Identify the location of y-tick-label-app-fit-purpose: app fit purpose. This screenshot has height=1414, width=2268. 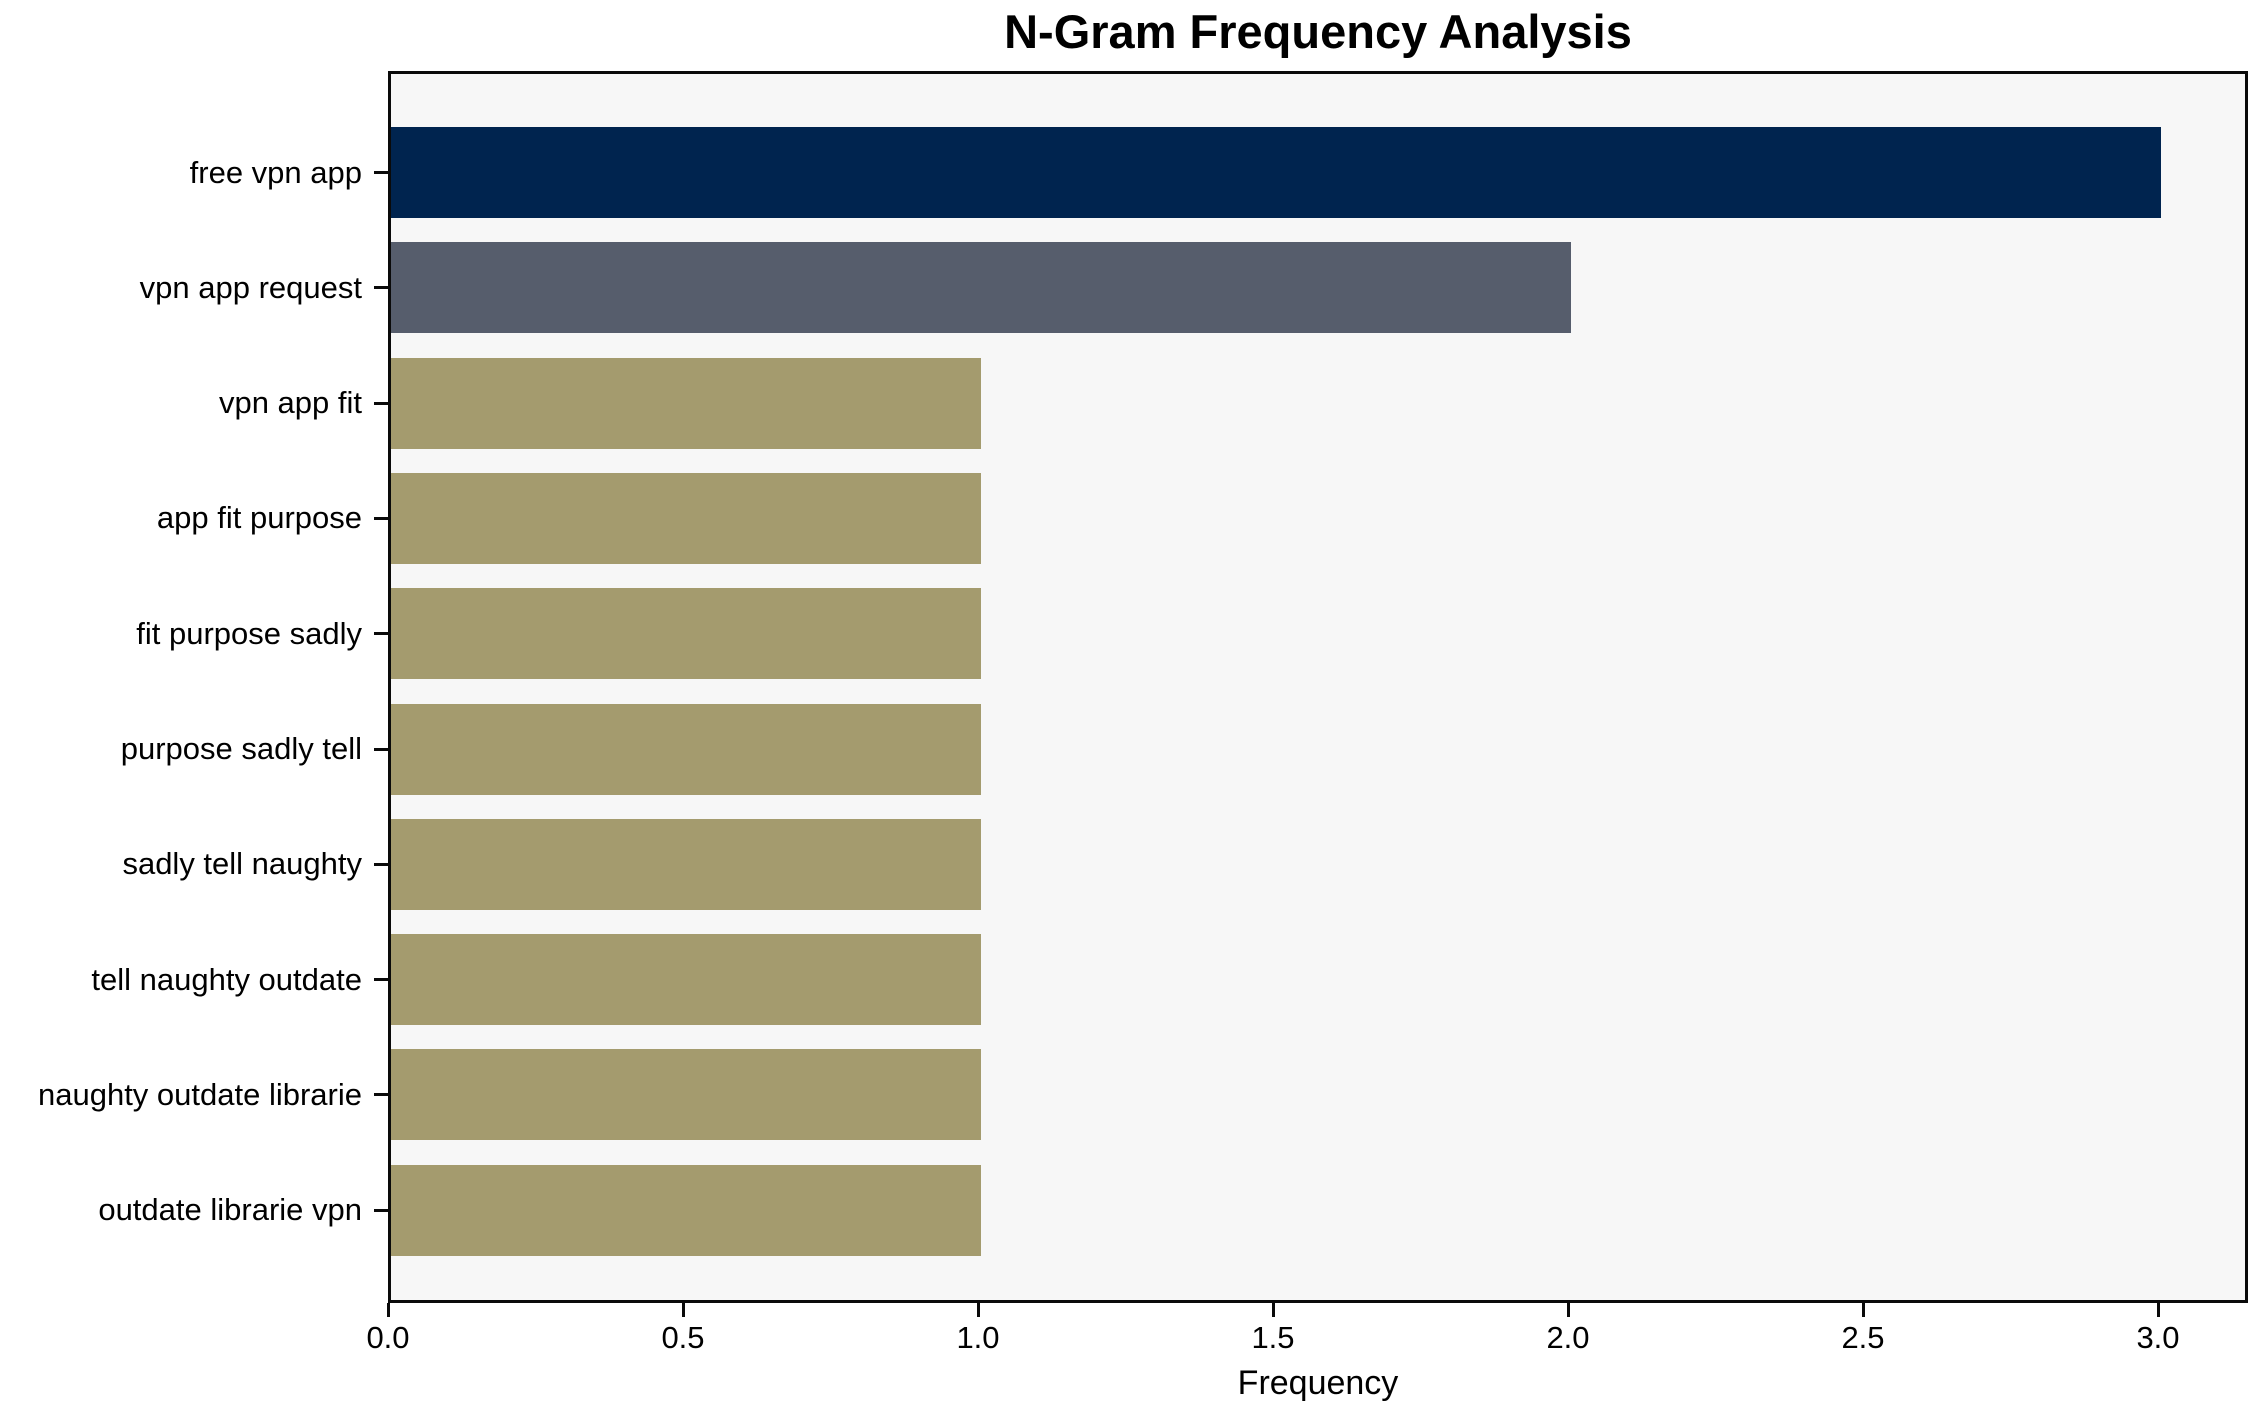
(259, 518).